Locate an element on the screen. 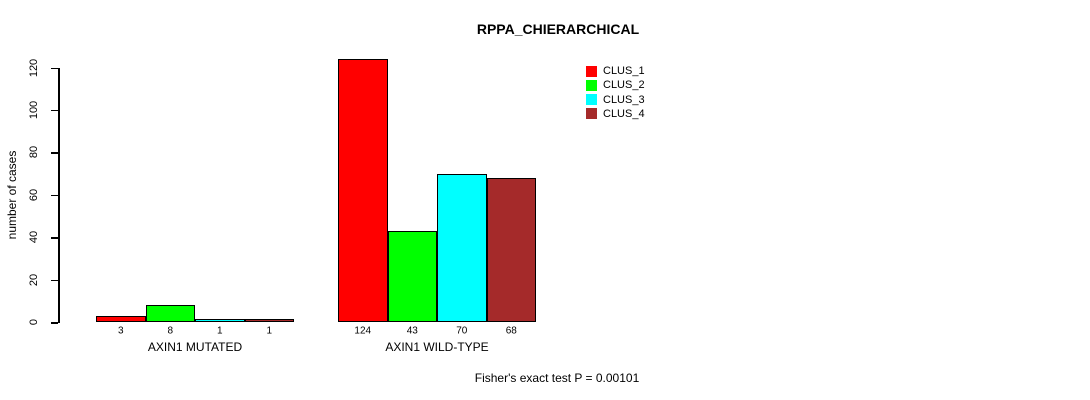  footnote-fisher-test: Fisher's exact test P = 0.00101 is located at coordinates (557, 378).